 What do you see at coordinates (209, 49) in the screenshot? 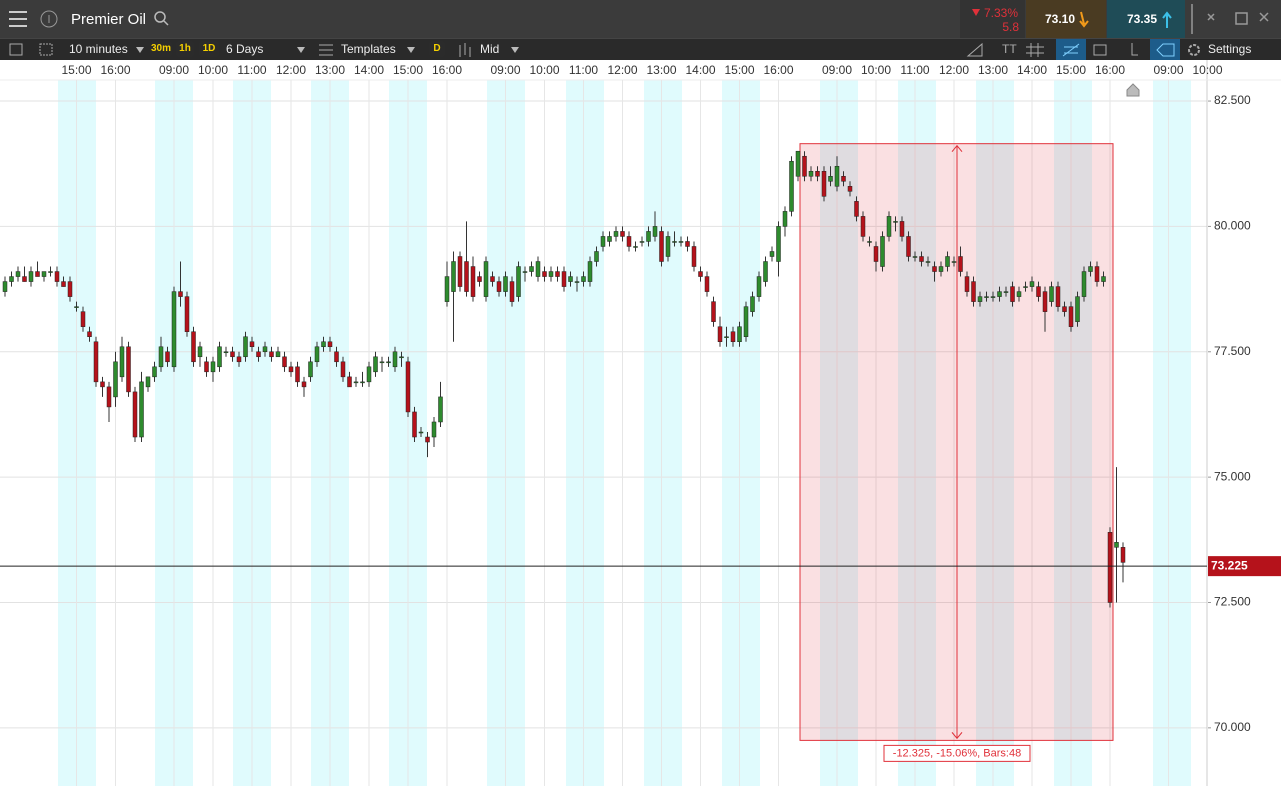
I see `interval-button: 1D` at bounding box center [209, 49].